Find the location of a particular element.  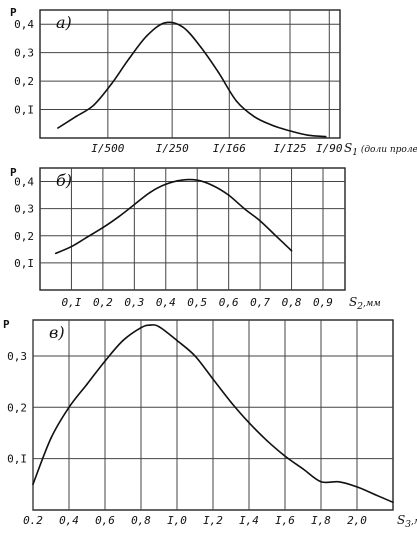

x-axis-subscript: 3 is located at coordinates (408, 525).